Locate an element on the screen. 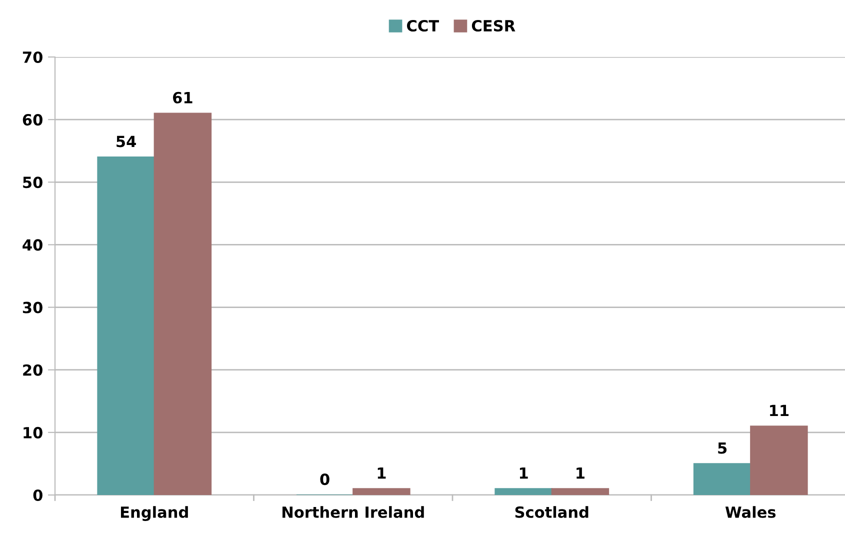 The height and width of the screenshot is (533, 845). y-tick-label: 0 is located at coordinates (37, 495).